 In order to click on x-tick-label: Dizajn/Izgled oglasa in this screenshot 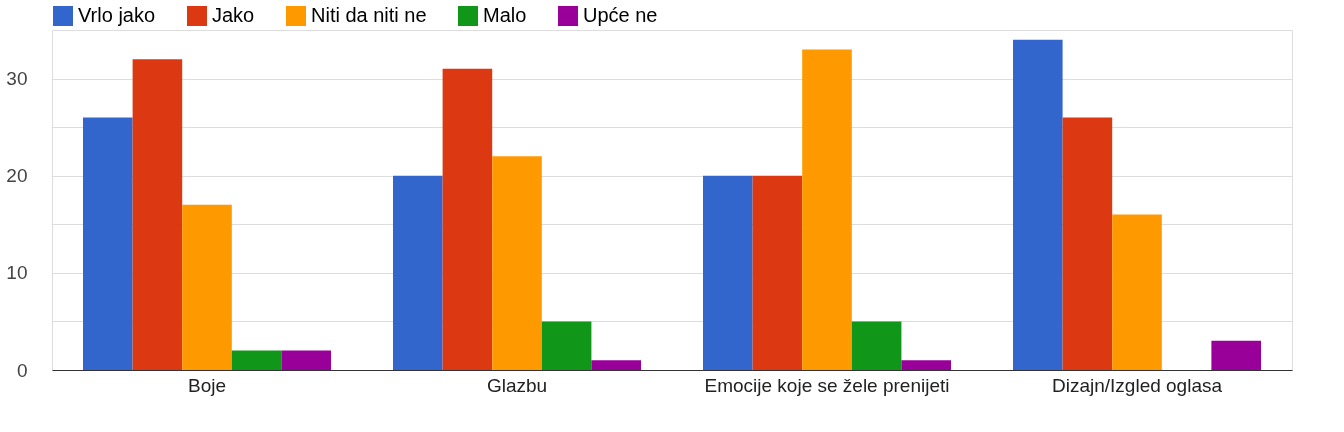, I will do `click(1137, 385)`.